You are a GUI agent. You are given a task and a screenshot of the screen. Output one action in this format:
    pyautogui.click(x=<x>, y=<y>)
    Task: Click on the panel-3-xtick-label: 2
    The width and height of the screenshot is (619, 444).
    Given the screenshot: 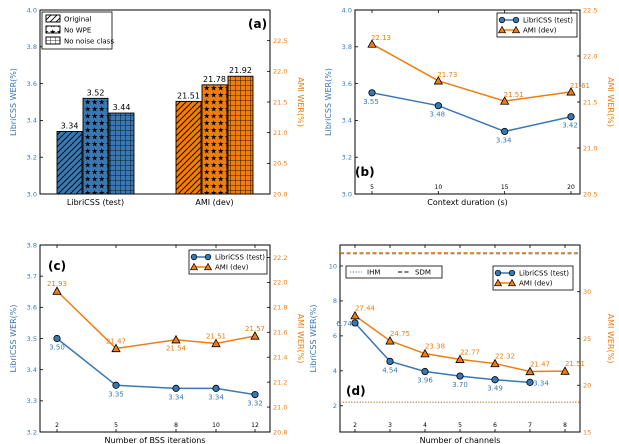 What is the action you would take?
    pyautogui.click(x=355, y=425)
    